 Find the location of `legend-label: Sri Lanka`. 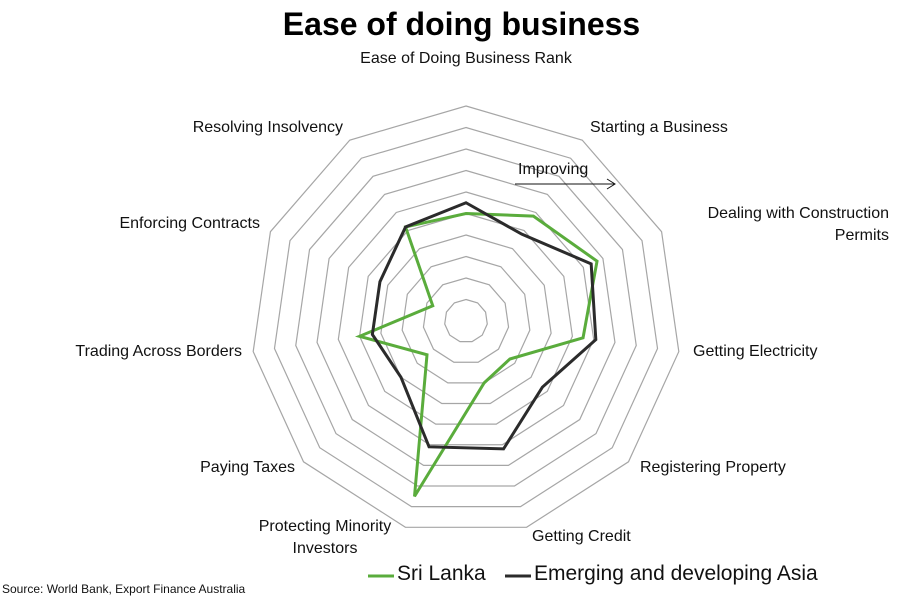

legend-label: Sri Lanka is located at coordinates (441, 573).